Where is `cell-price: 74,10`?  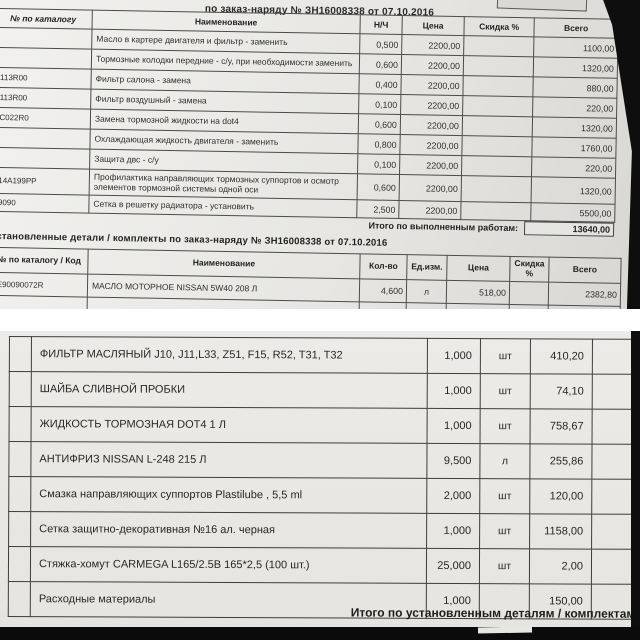
cell-price: 74,10 is located at coordinates (561, 391).